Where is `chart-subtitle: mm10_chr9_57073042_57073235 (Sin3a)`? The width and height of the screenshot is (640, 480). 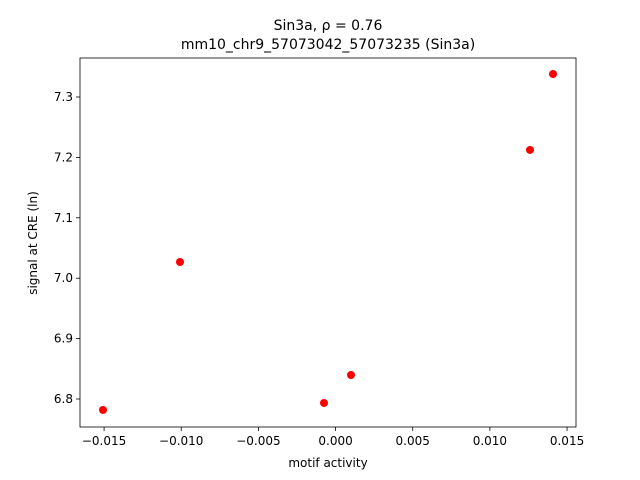 chart-subtitle: mm10_chr9_57073042_57073235 (Sin3a) is located at coordinates (328, 45).